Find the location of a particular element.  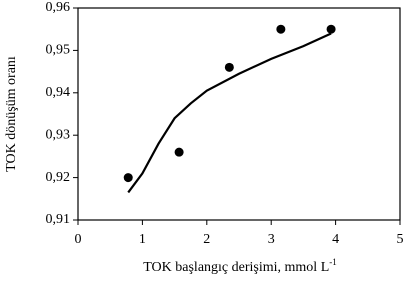

y-tick-label: 0,95 is located at coordinates (58, 50).